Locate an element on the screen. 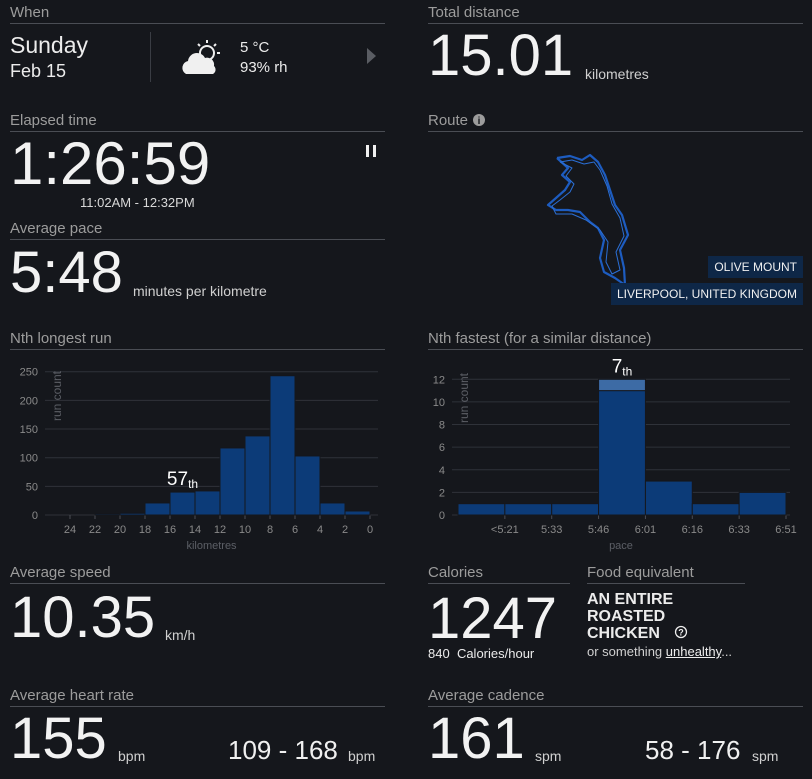  rank-number: 7 is located at coordinates (617, 366).